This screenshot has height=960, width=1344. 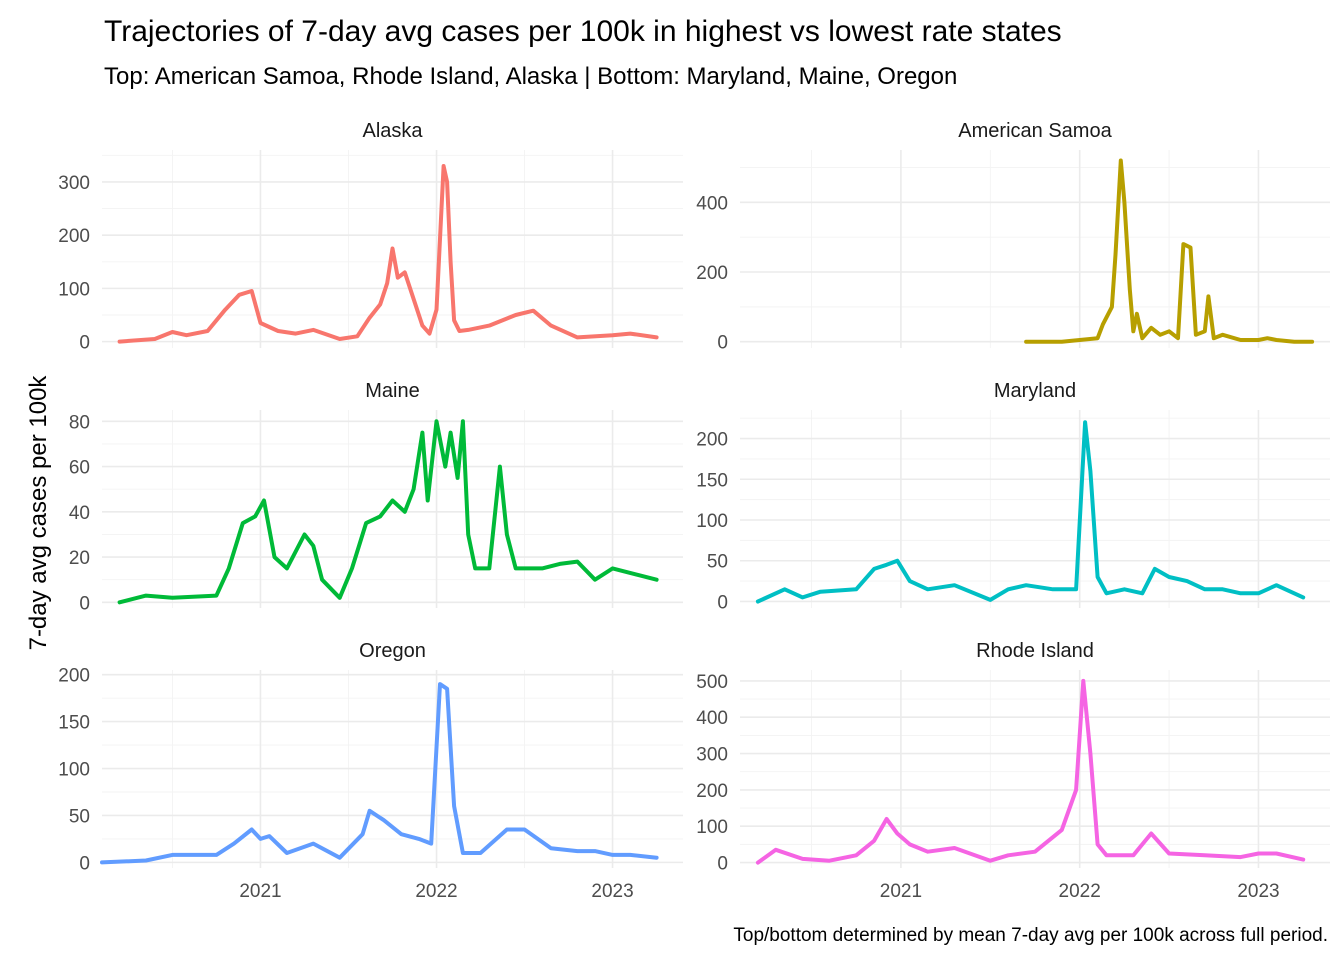 What do you see at coordinates (1035, 391) in the screenshot?
I see `facet-strip-label: Maryland` at bounding box center [1035, 391].